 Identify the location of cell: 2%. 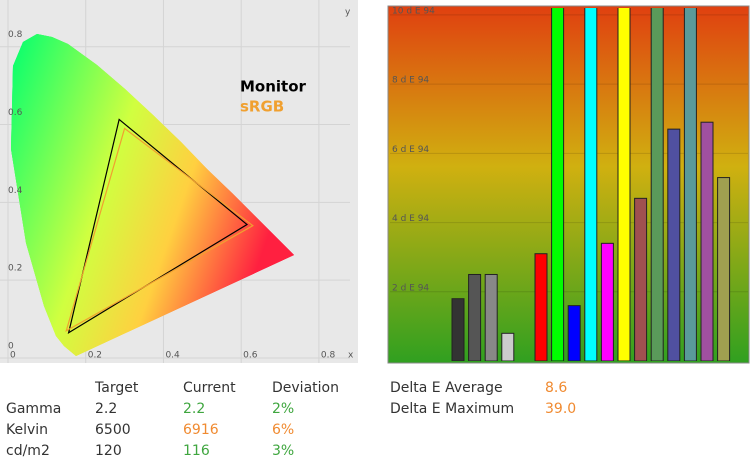
(283, 409).